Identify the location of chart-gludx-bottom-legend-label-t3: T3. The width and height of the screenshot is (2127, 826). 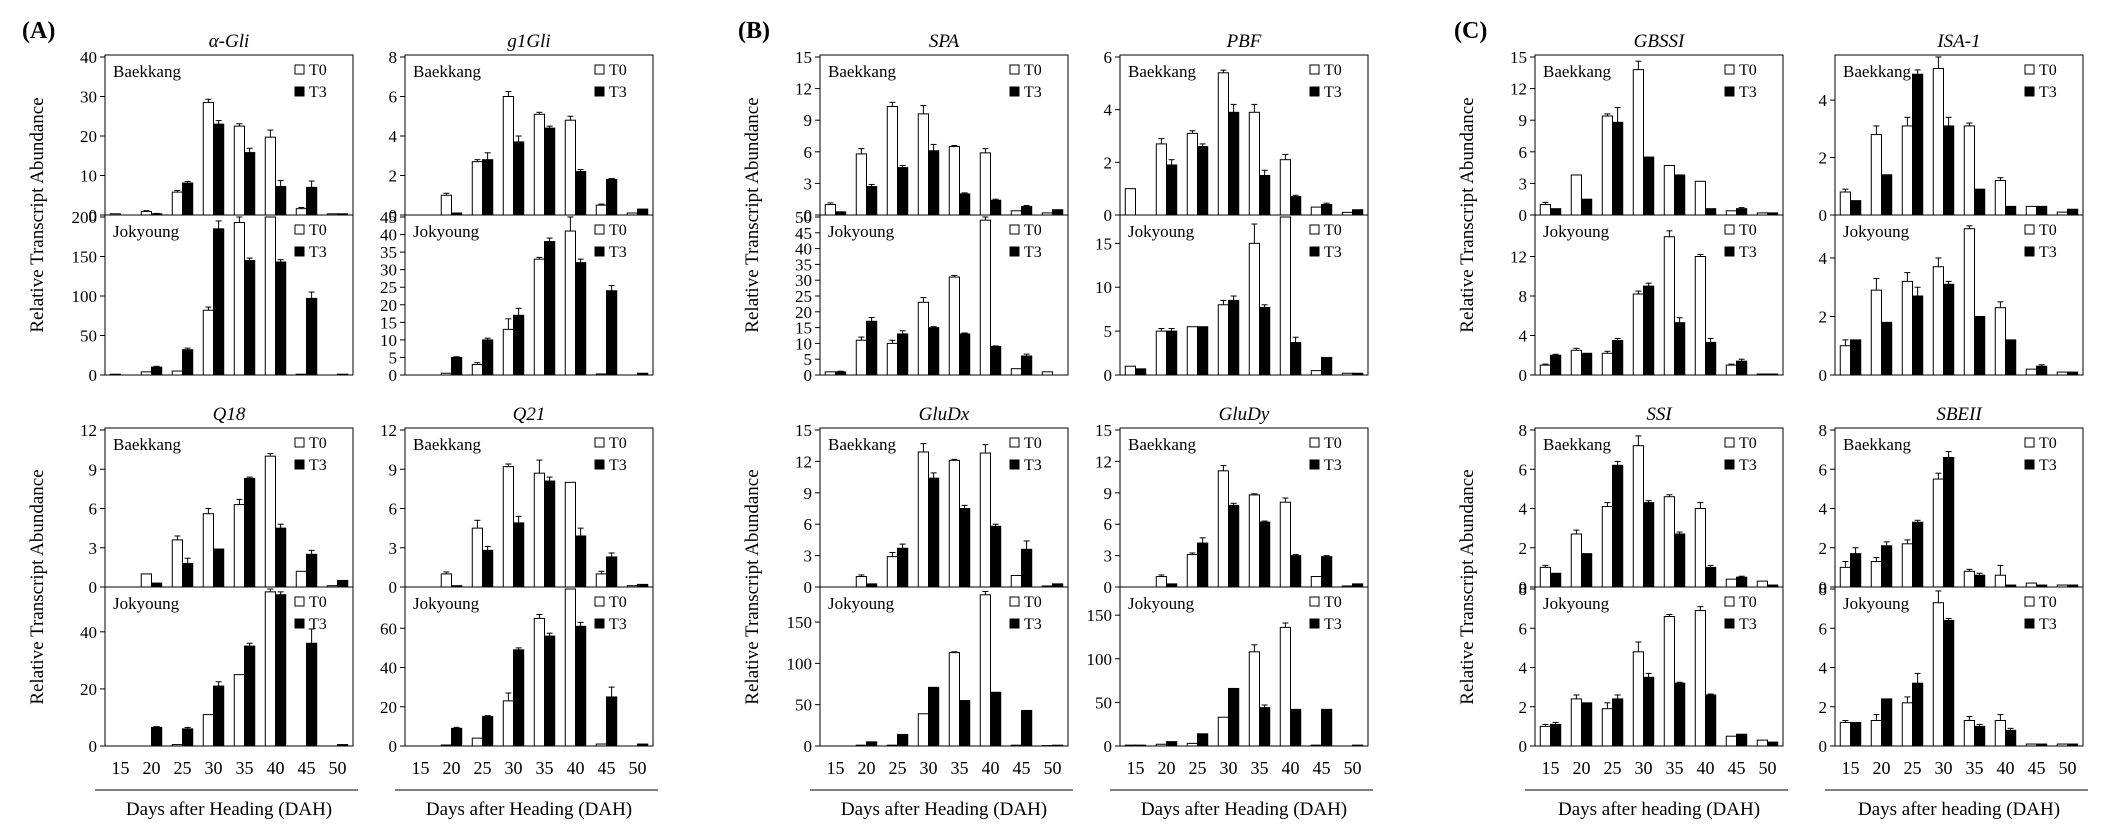
(1033, 624).